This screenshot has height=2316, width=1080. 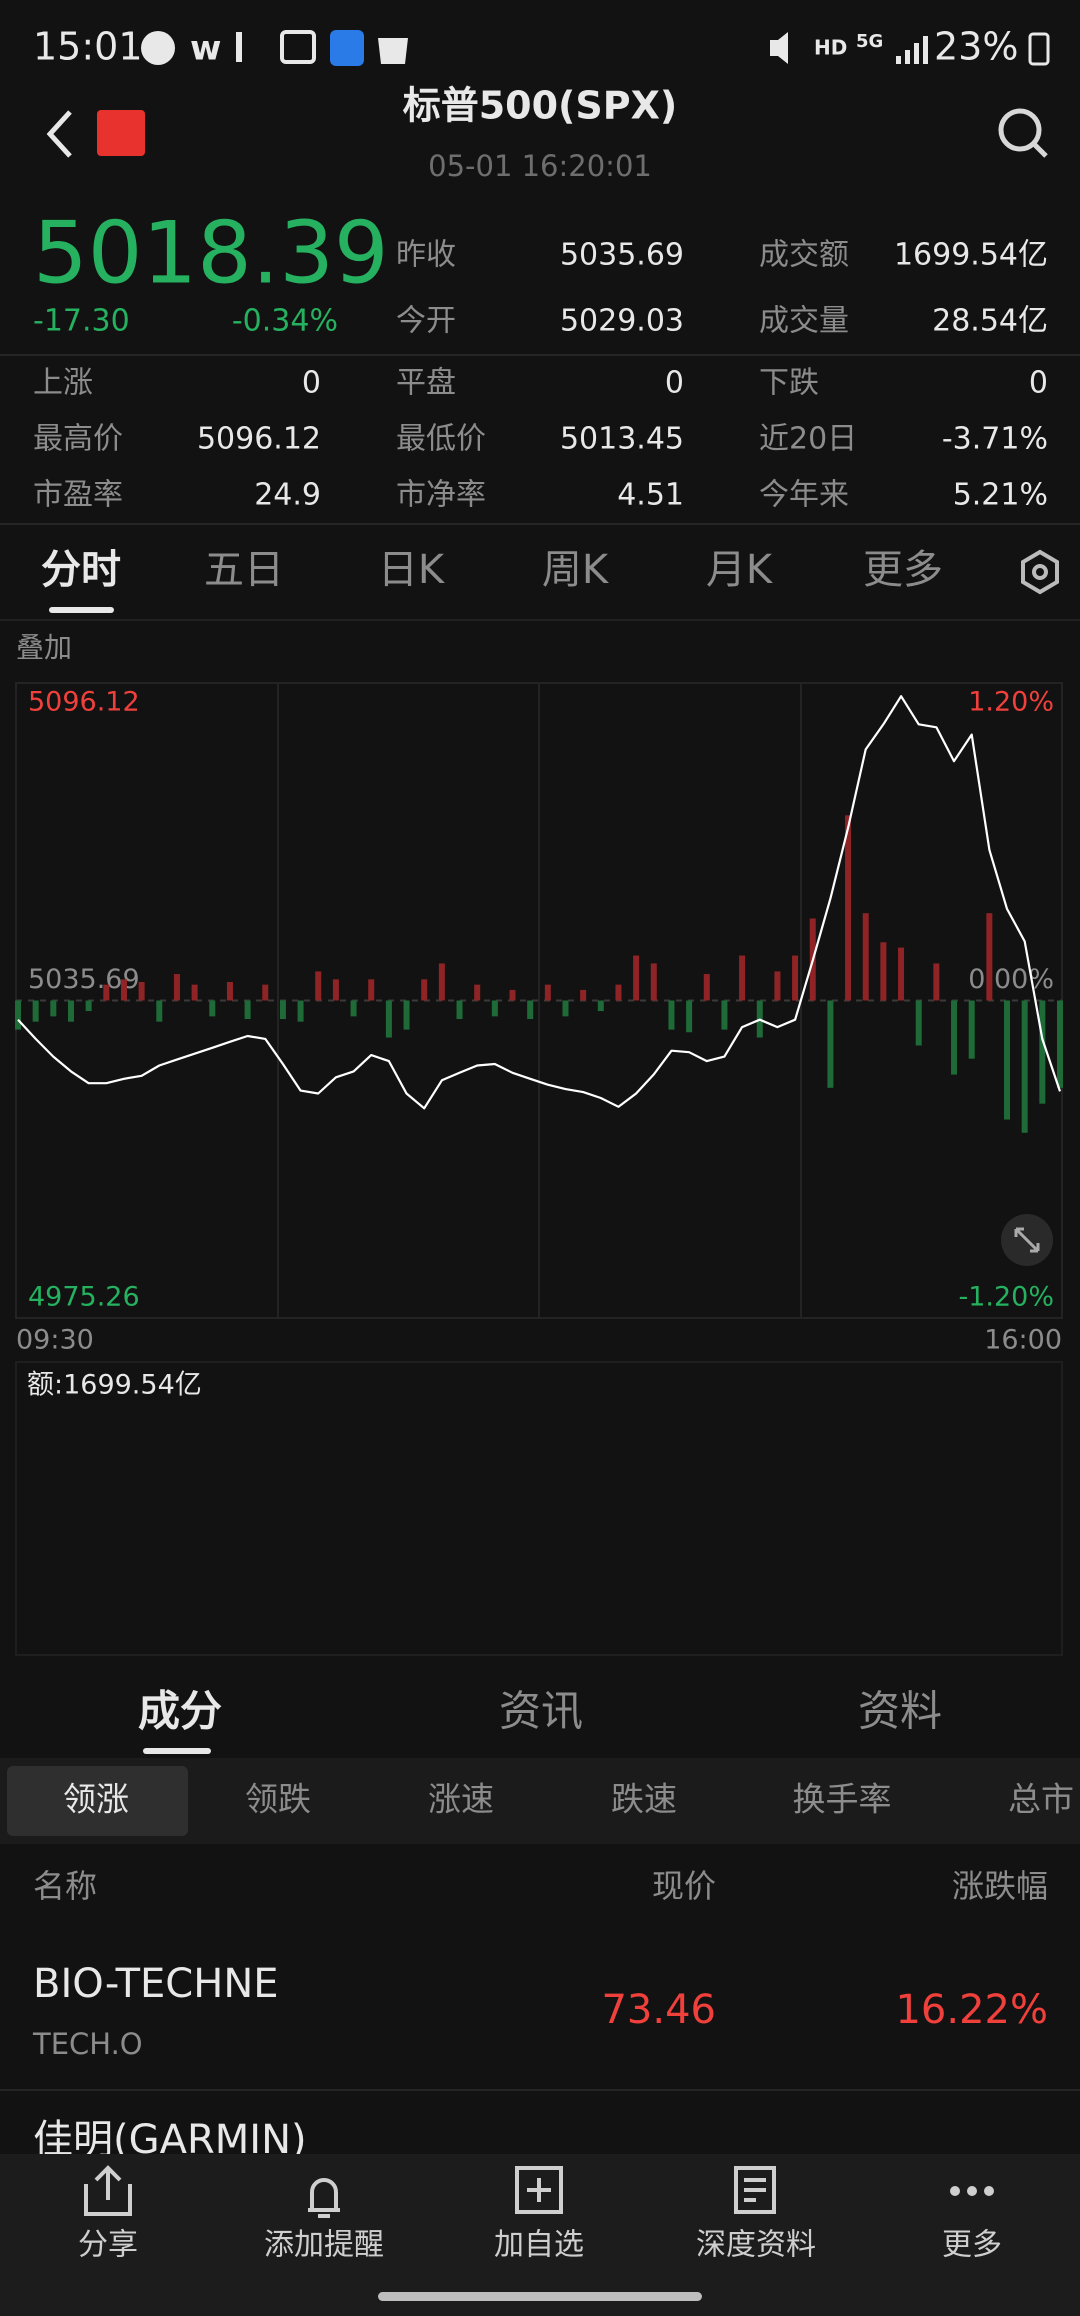 I want to click on nav-item: 深度资料, so click(x=756, y=2245).